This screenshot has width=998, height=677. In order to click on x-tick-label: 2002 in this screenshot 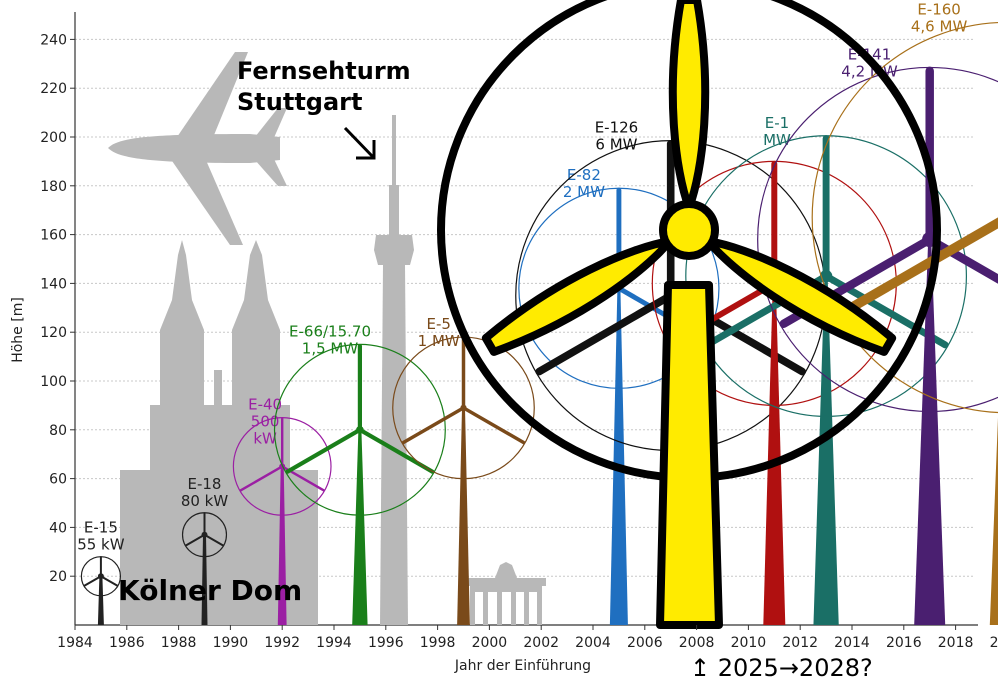, I will do `click(541, 643)`.